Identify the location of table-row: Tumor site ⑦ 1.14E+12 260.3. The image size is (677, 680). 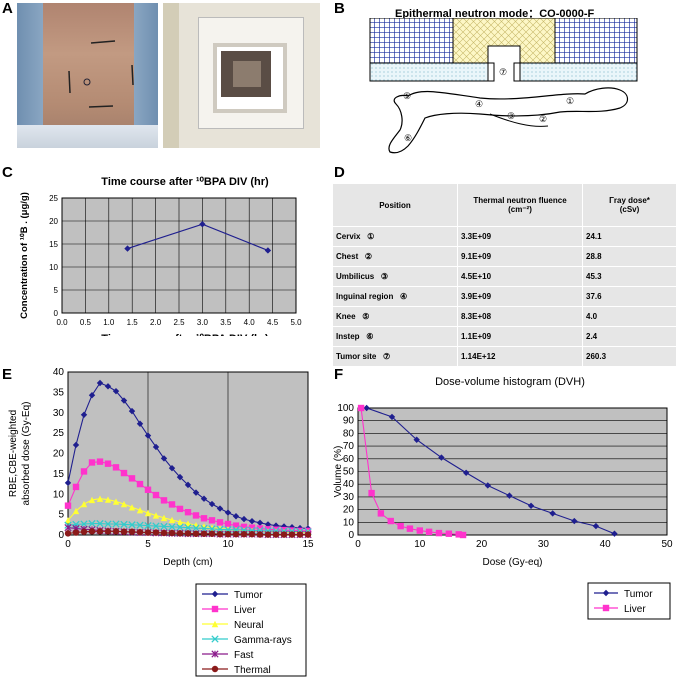
(504, 356).